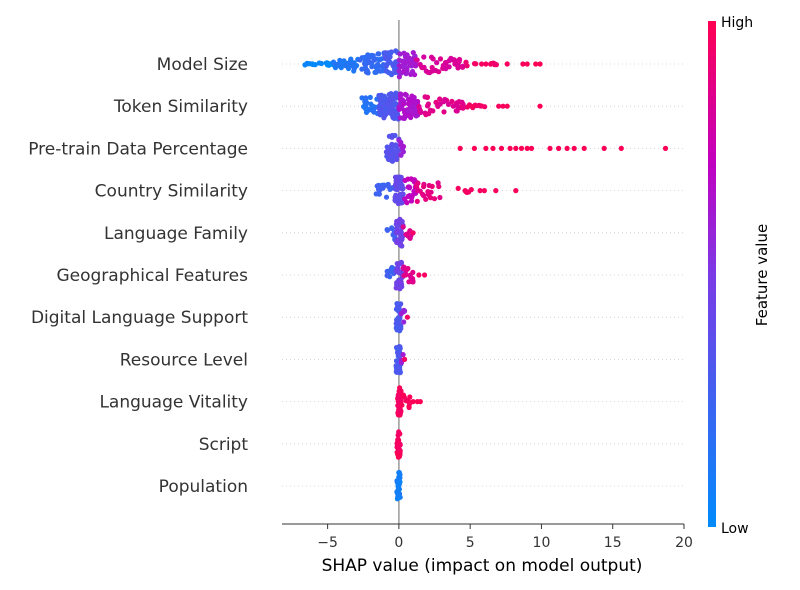 Image resolution: width=800 pixels, height=590 pixels. What do you see at coordinates (613, 543) in the screenshot?
I see `x-tick-label: 15` at bounding box center [613, 543].